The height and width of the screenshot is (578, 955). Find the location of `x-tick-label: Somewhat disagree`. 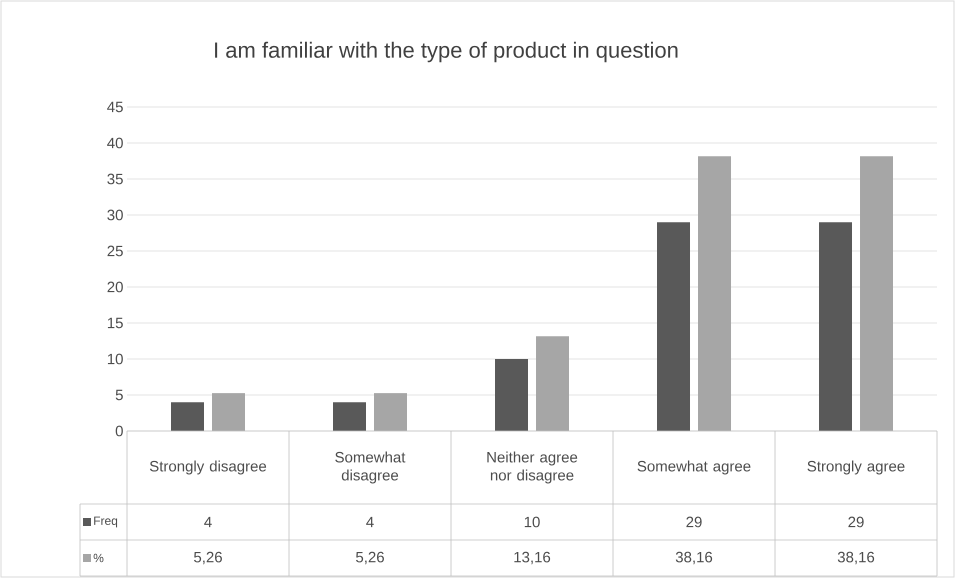

x-tick-label: Somewhat disagree is located at coordinates (370, 468).